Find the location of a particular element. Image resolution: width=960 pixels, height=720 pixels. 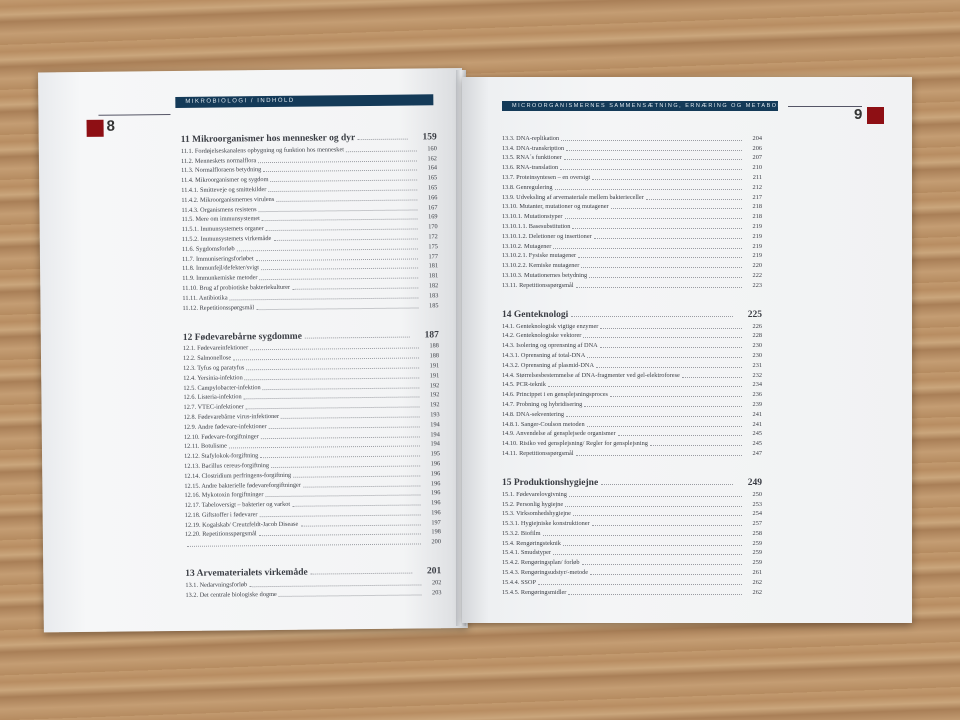

entry-text: Genteknologiske vektorer is located at coordinates (549, 336).